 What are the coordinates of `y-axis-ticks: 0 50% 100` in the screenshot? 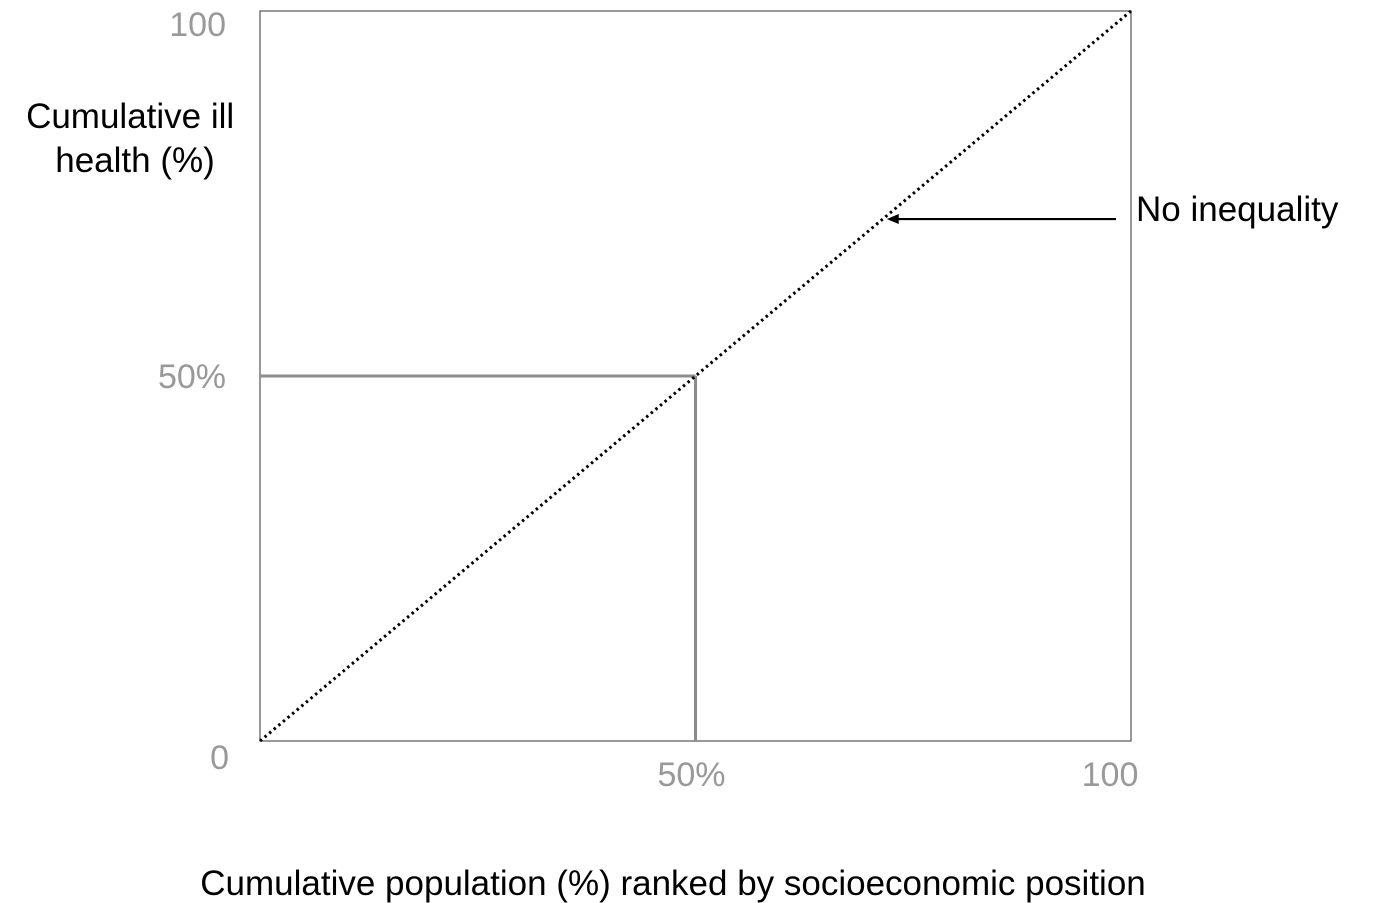 It's located at (193, 391).